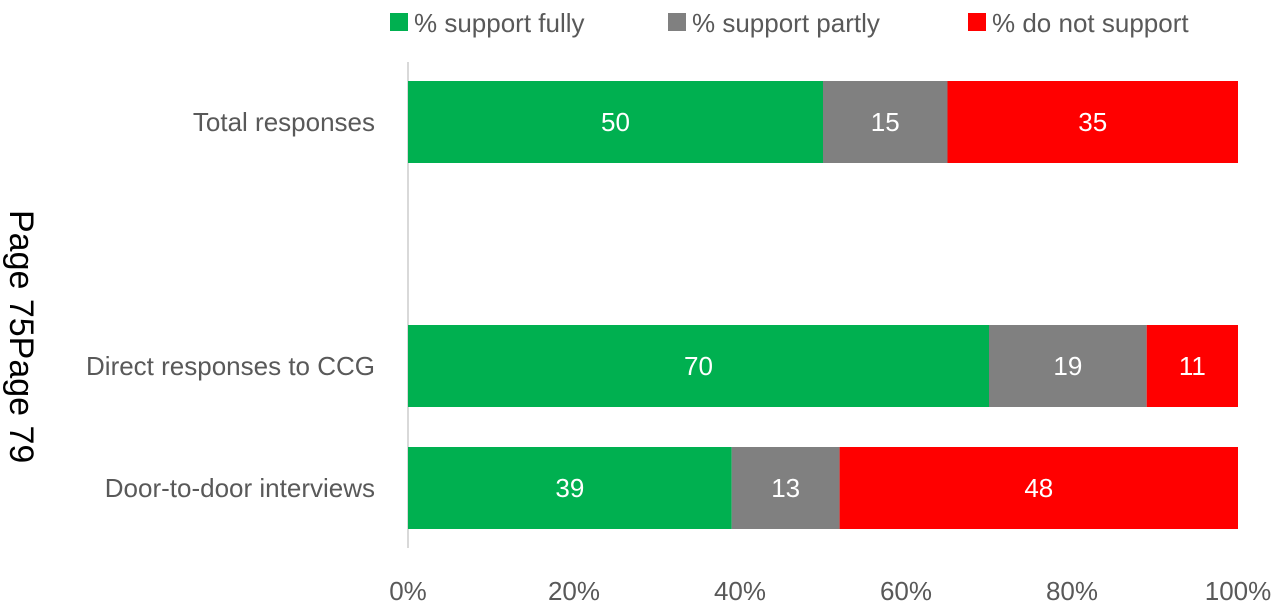 The image size is (1278, 610). I want to click on x-tick-labels: 0% 20% 40% 60% 80% 100%, so click(830, 591).